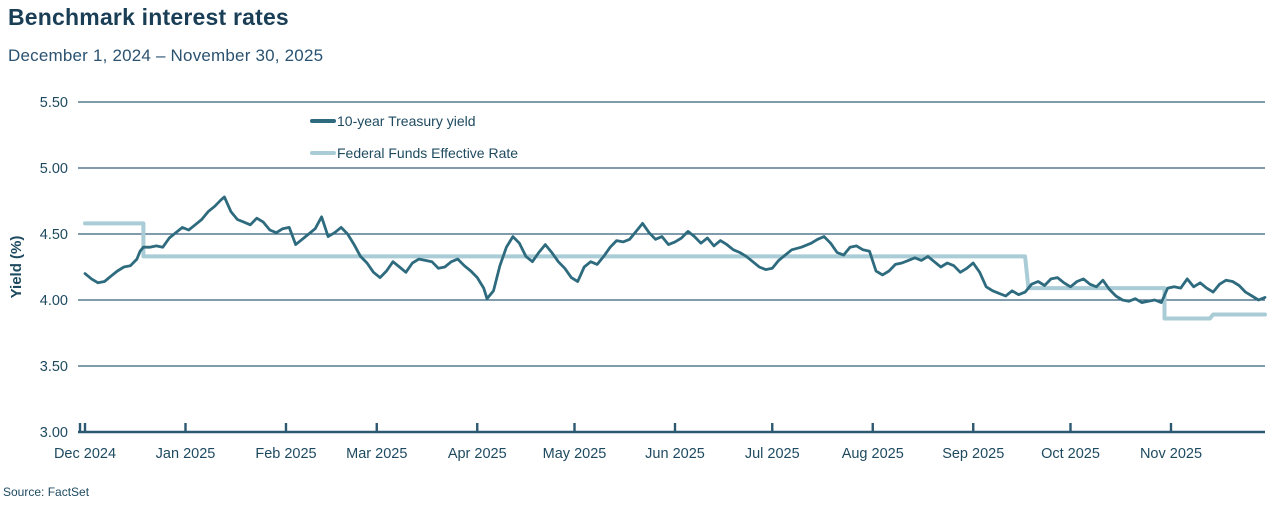 Image resolution: width=1280 pixels, height=505 pixels. I want to click on y-tick-label: 5.50, so click(54, 103).